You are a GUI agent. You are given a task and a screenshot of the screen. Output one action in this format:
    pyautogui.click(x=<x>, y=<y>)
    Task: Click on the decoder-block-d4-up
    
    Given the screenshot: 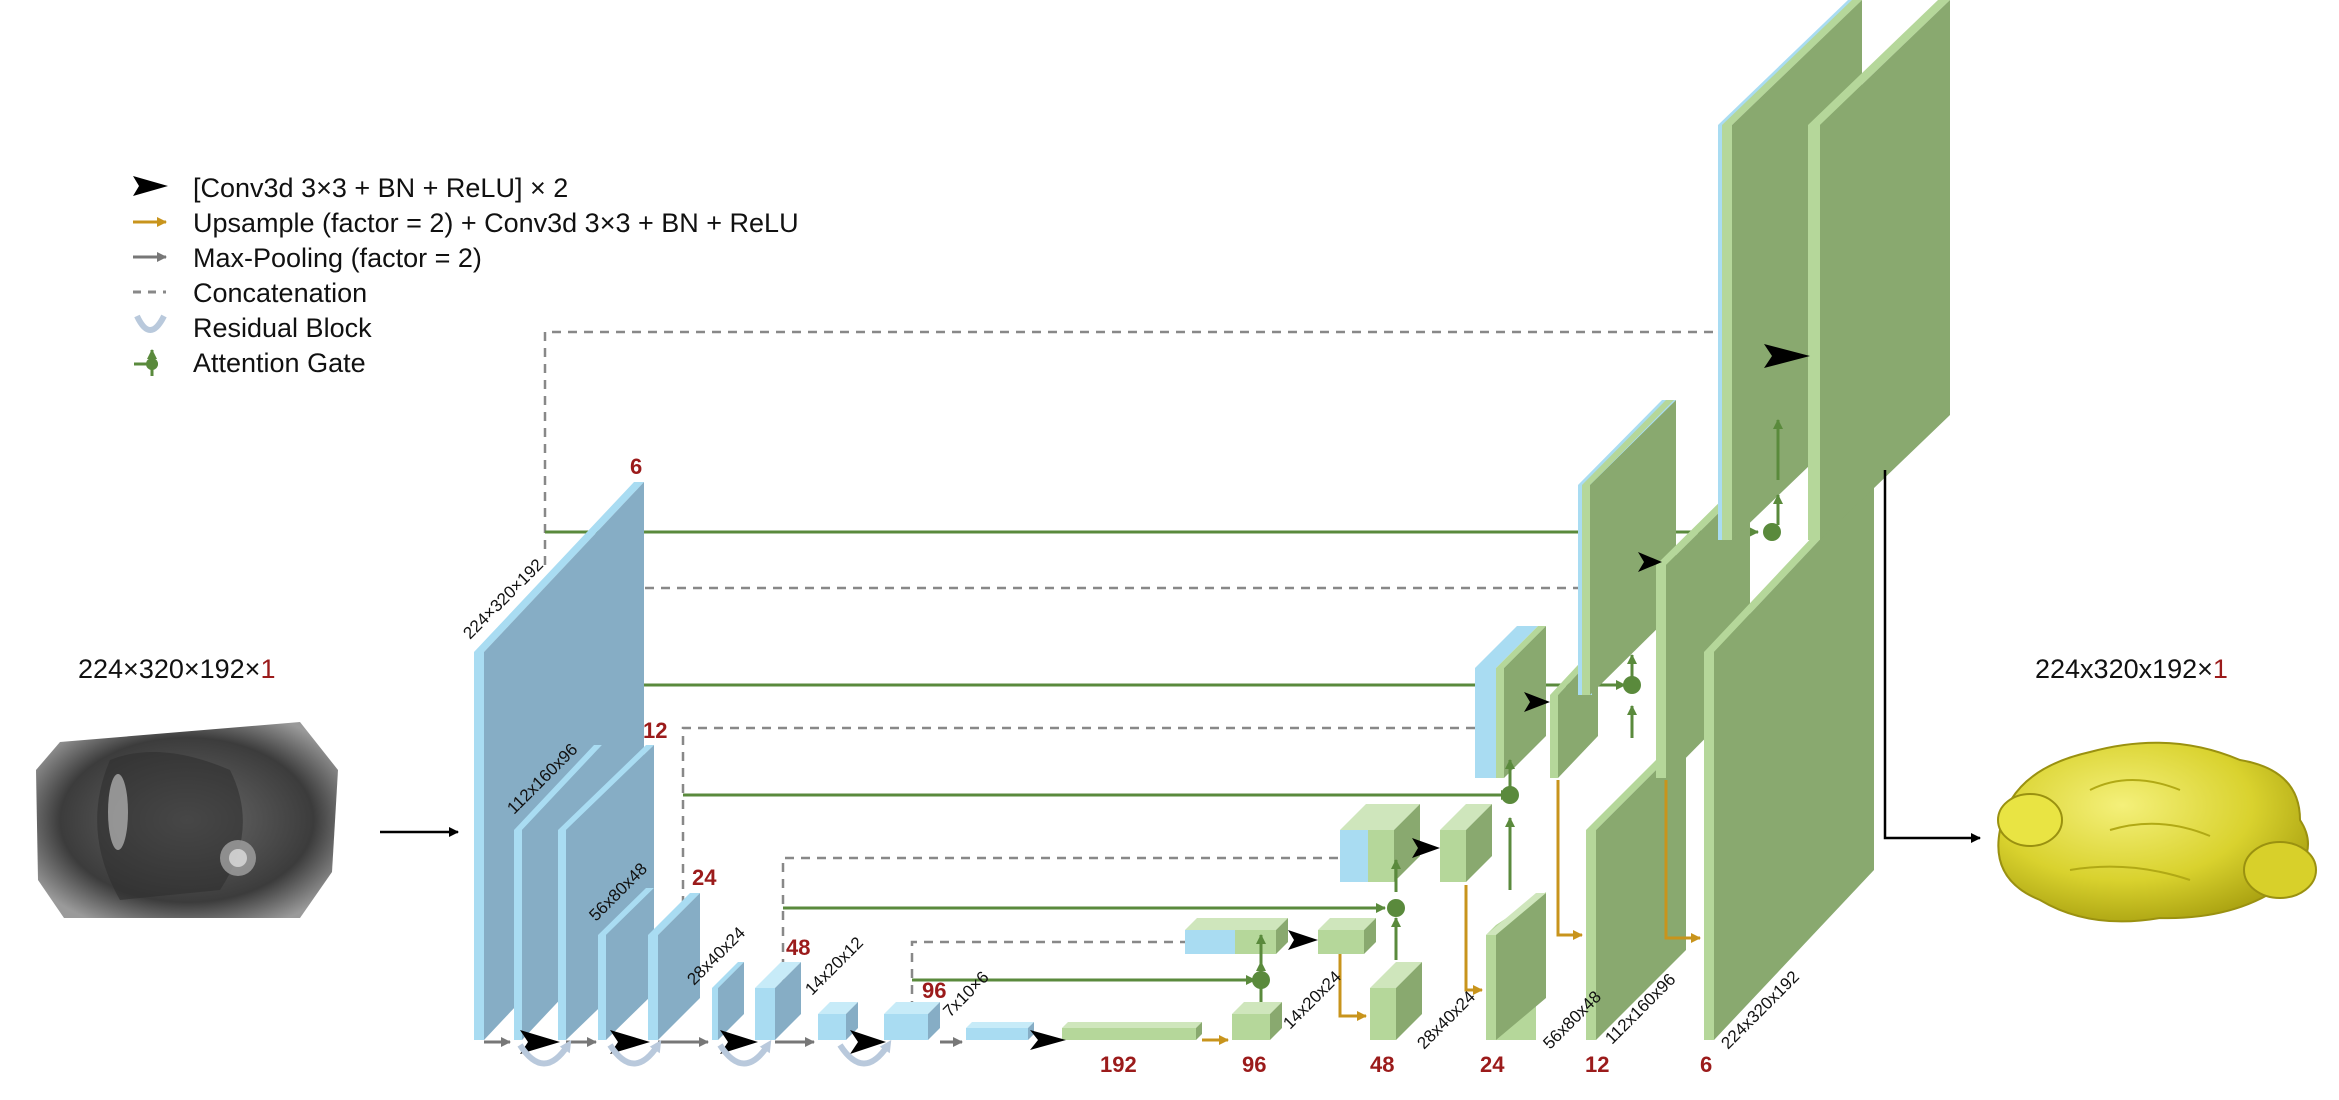 What is the action you would take?
    pyautogui.click(x=1396, y=1001)
    